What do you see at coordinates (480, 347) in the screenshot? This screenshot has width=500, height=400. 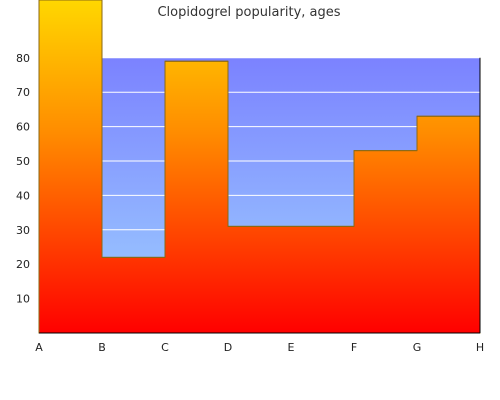 I see `x-tick-label: H` at bounding box center [480, 347].